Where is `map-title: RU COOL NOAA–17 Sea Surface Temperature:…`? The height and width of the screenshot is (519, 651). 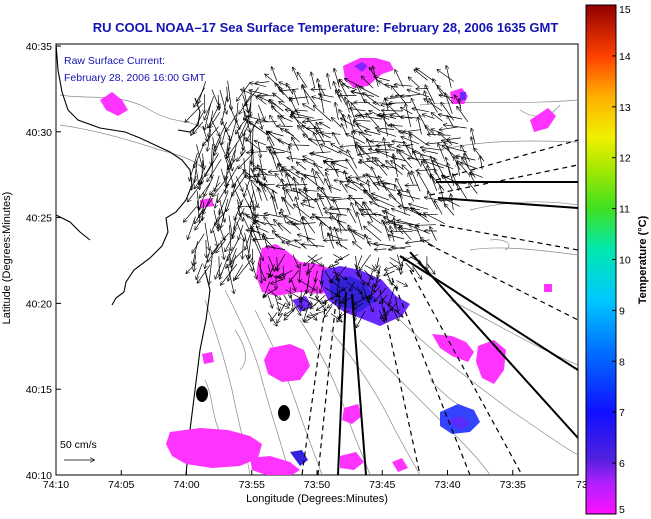 map-title: RU COOL NOAA–17 Sea Surface Temperature:… is located at coordinates (325, 27).